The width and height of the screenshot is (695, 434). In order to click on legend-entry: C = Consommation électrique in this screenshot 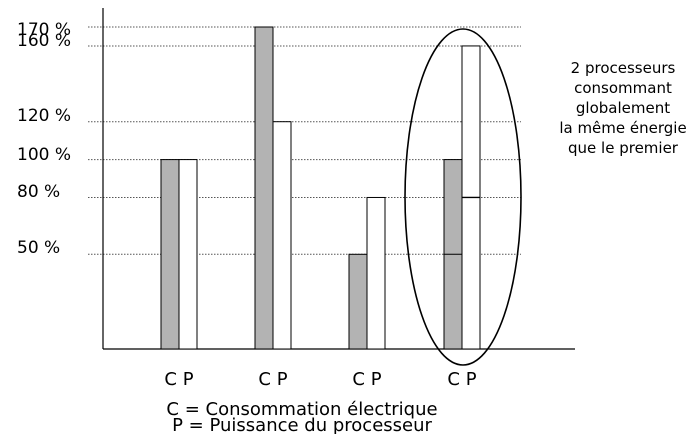, I will do `click(301, 409)`.